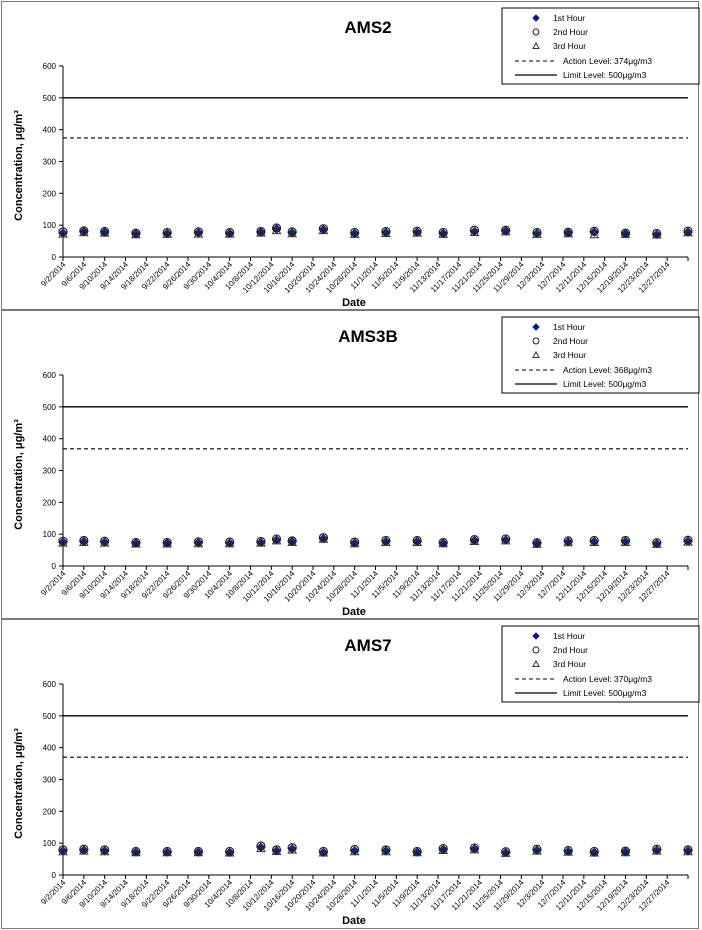 The width and height of the screenshot is (702, 930). Describe the element at coordinates (607, 679) in the screenshot. I see `legend-label: Action Level: 370μg/m3` at that location.